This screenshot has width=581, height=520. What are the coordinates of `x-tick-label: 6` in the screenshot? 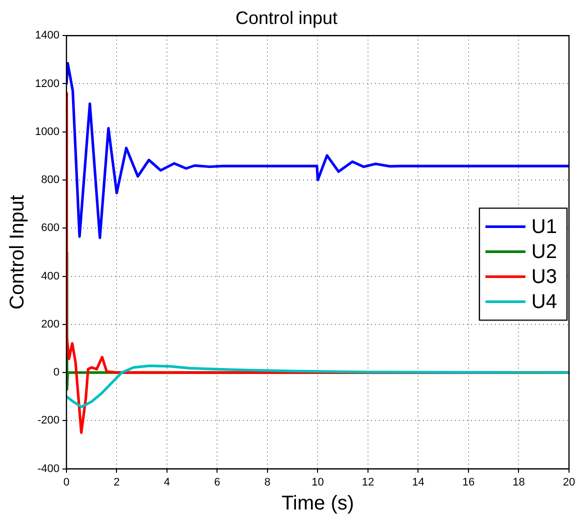 It's located at (217, 482).